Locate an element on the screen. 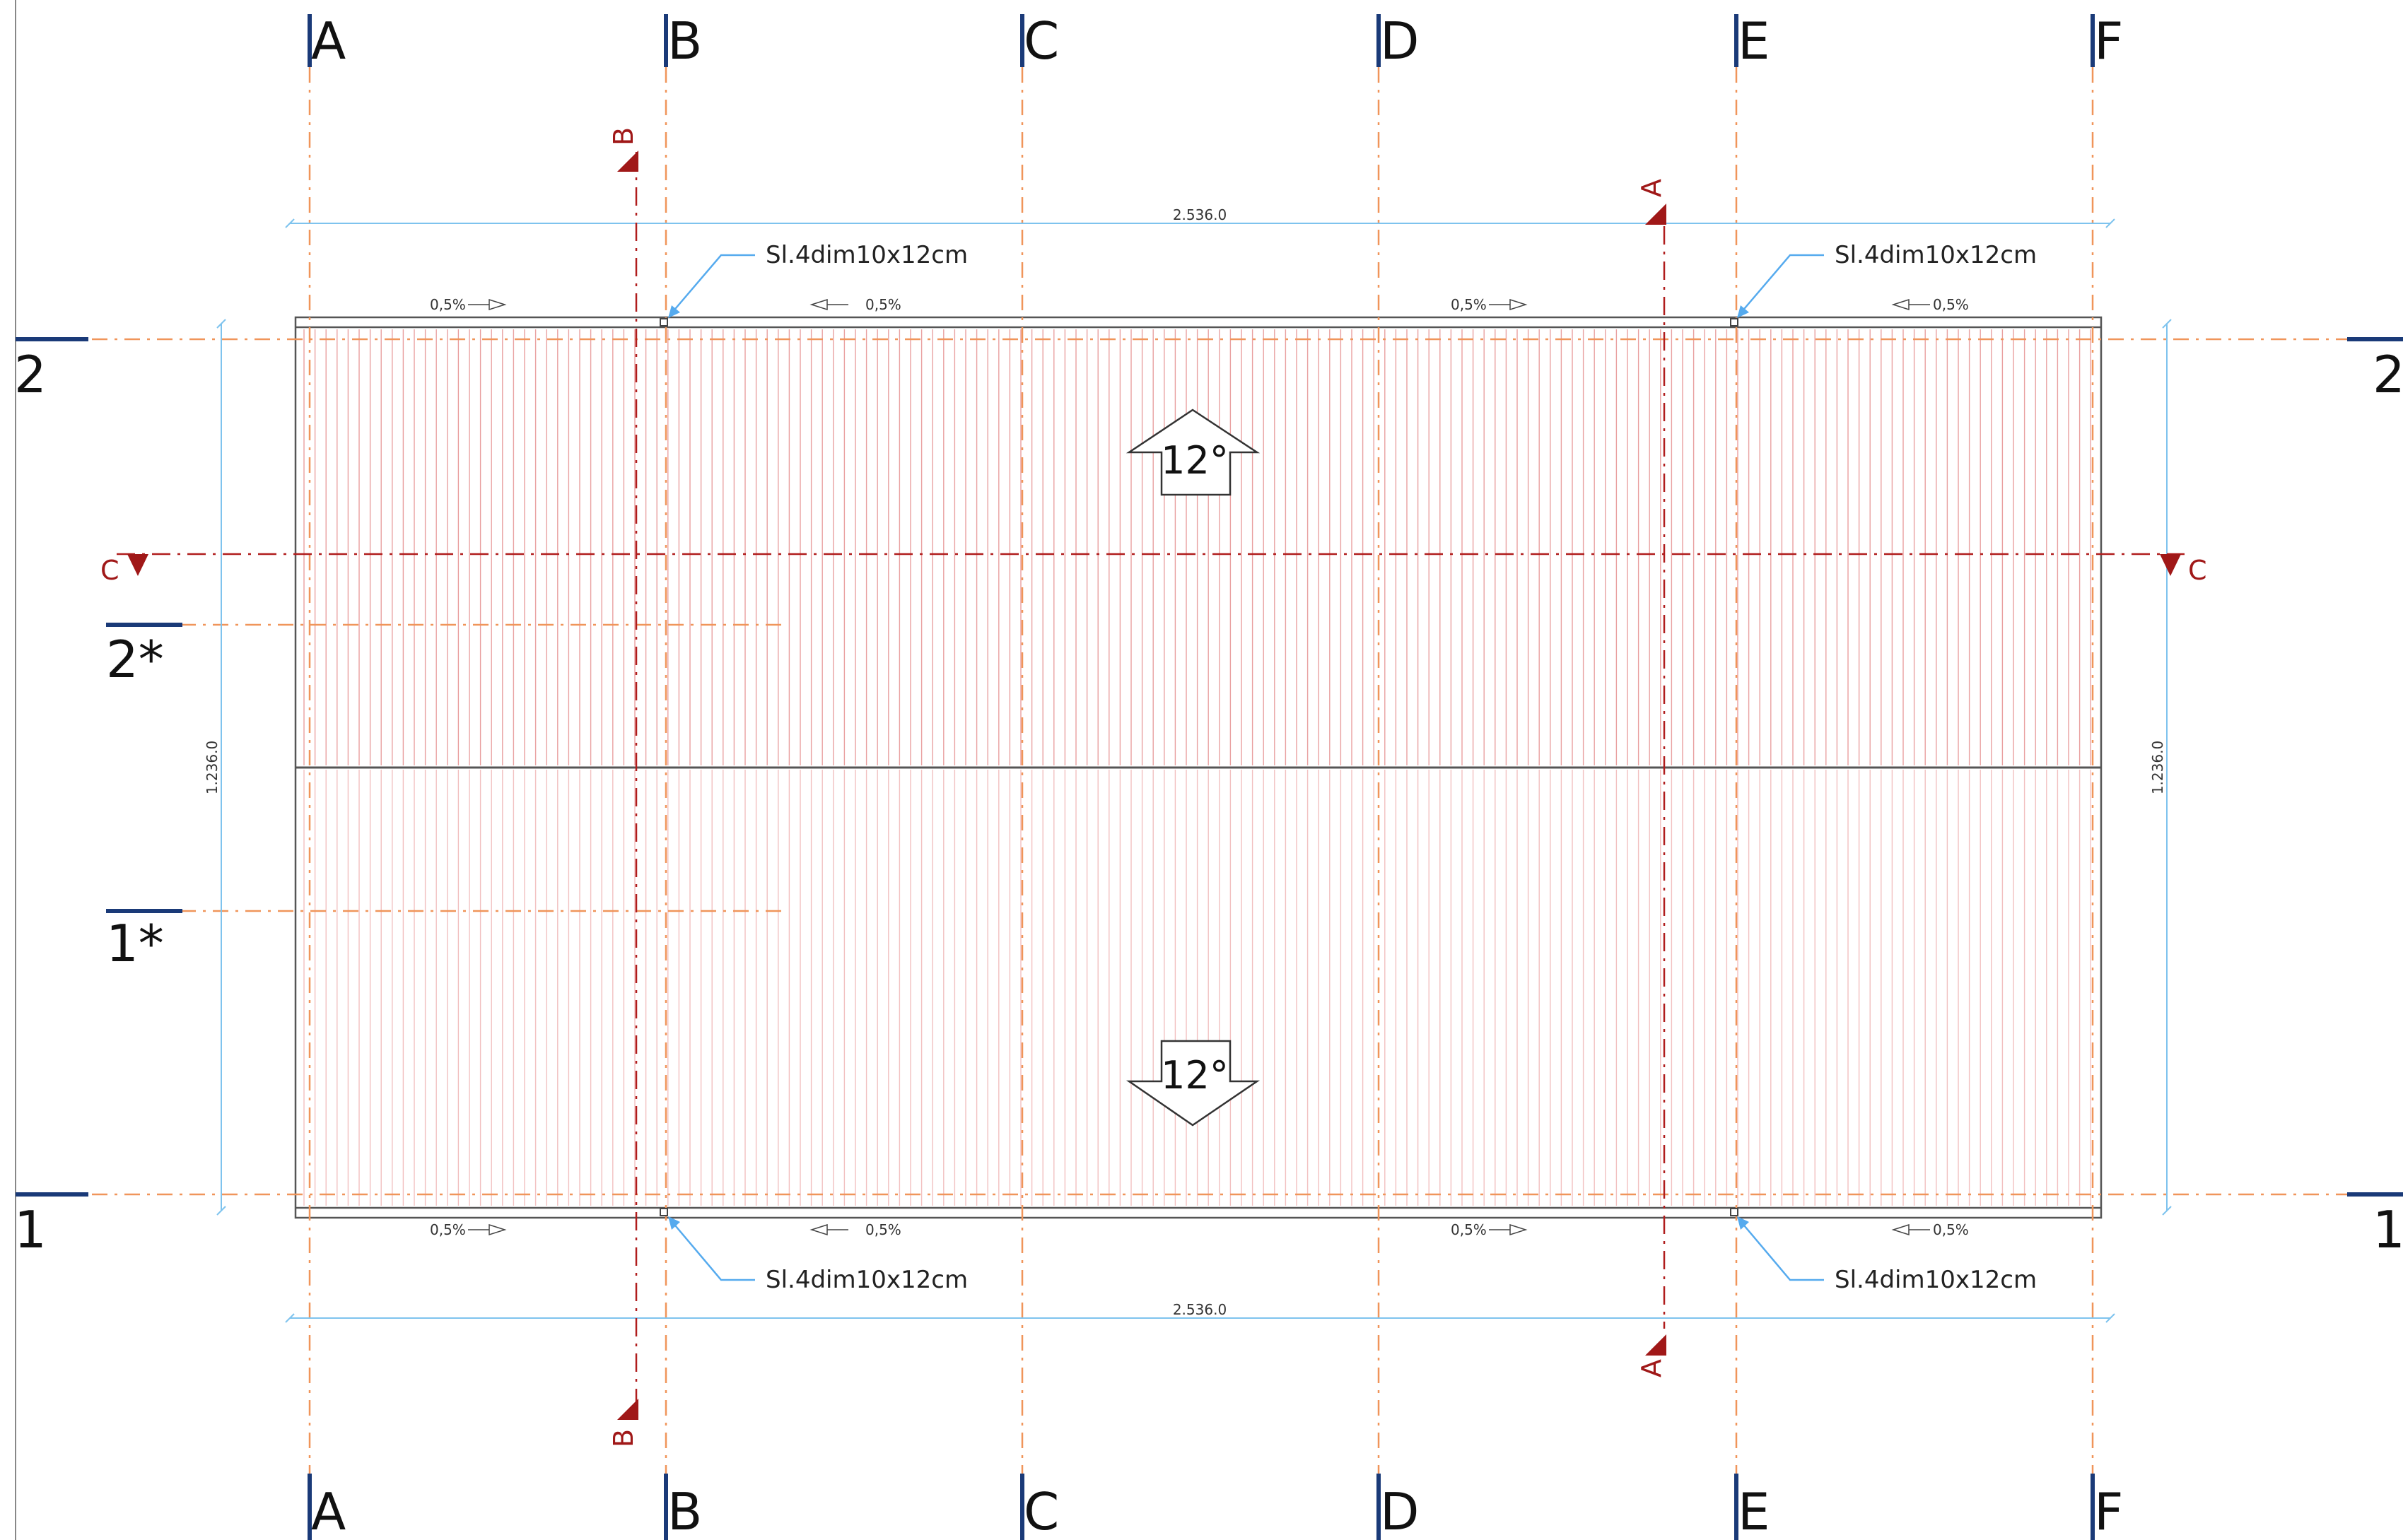 Image resolution: width=2403 pixels, height=1540 pixels. grid-label-top-e: E is located at coordinates (1754, 41).